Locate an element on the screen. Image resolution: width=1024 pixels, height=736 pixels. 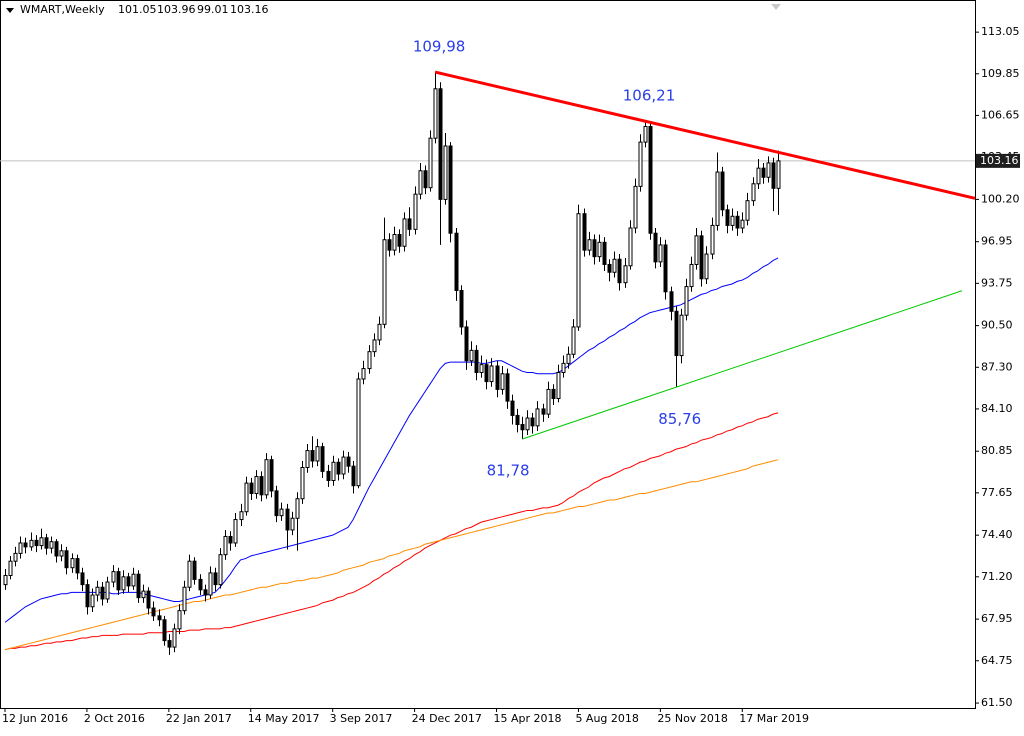
price-label: 103.16 is located at coordinates (999, 160).